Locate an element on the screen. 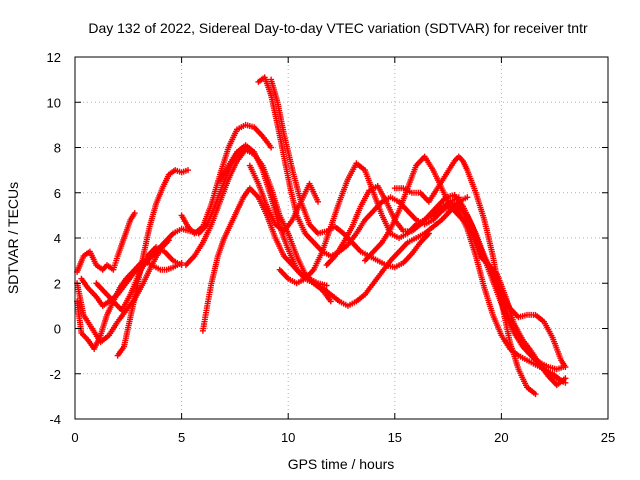 This screenshot has width=640, height=480. x-tick-label: 25 is located at coordinates (608, 437).